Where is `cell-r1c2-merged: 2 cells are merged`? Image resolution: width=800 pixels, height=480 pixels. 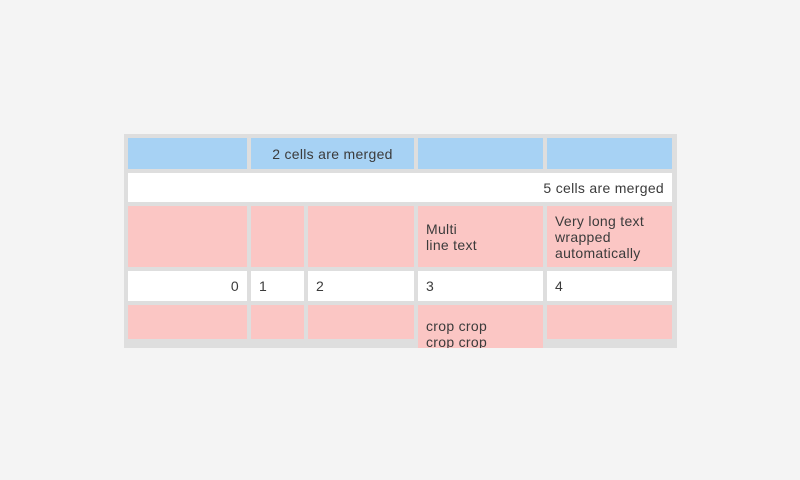
cell-r1c2-merged: 2 cells are merged is located at coordinates (332, 153).